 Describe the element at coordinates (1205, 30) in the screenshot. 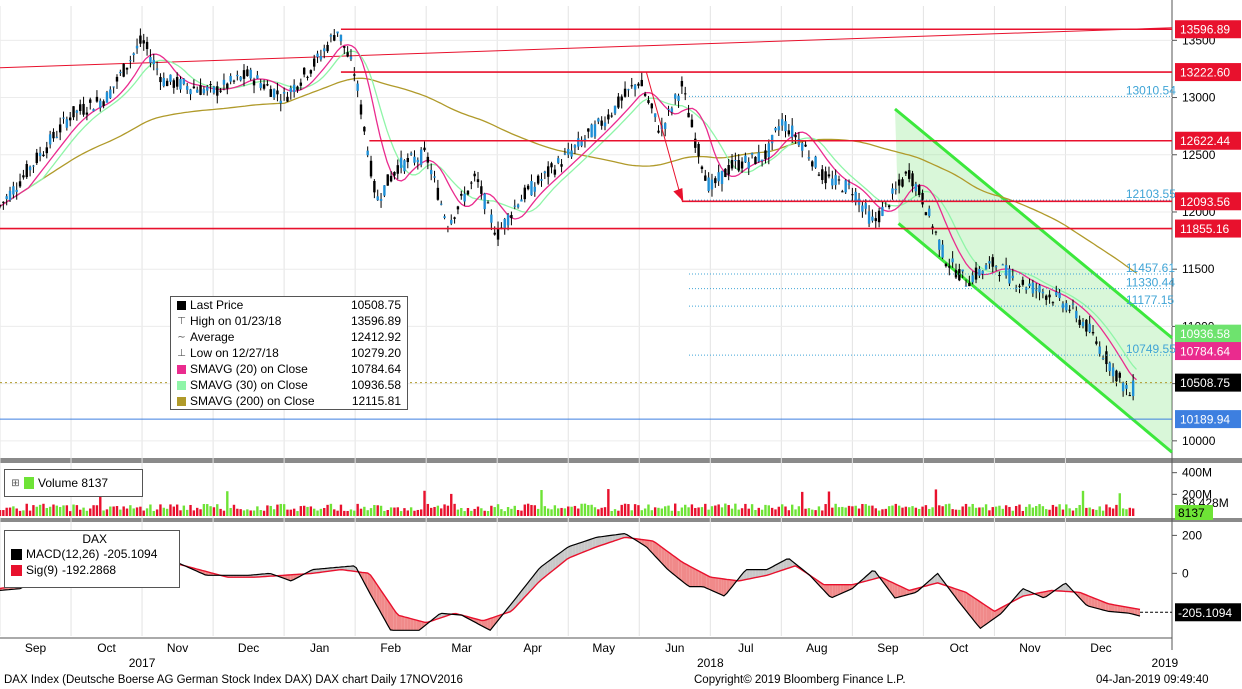

I see `level-box-label: 13596.89` at that location.